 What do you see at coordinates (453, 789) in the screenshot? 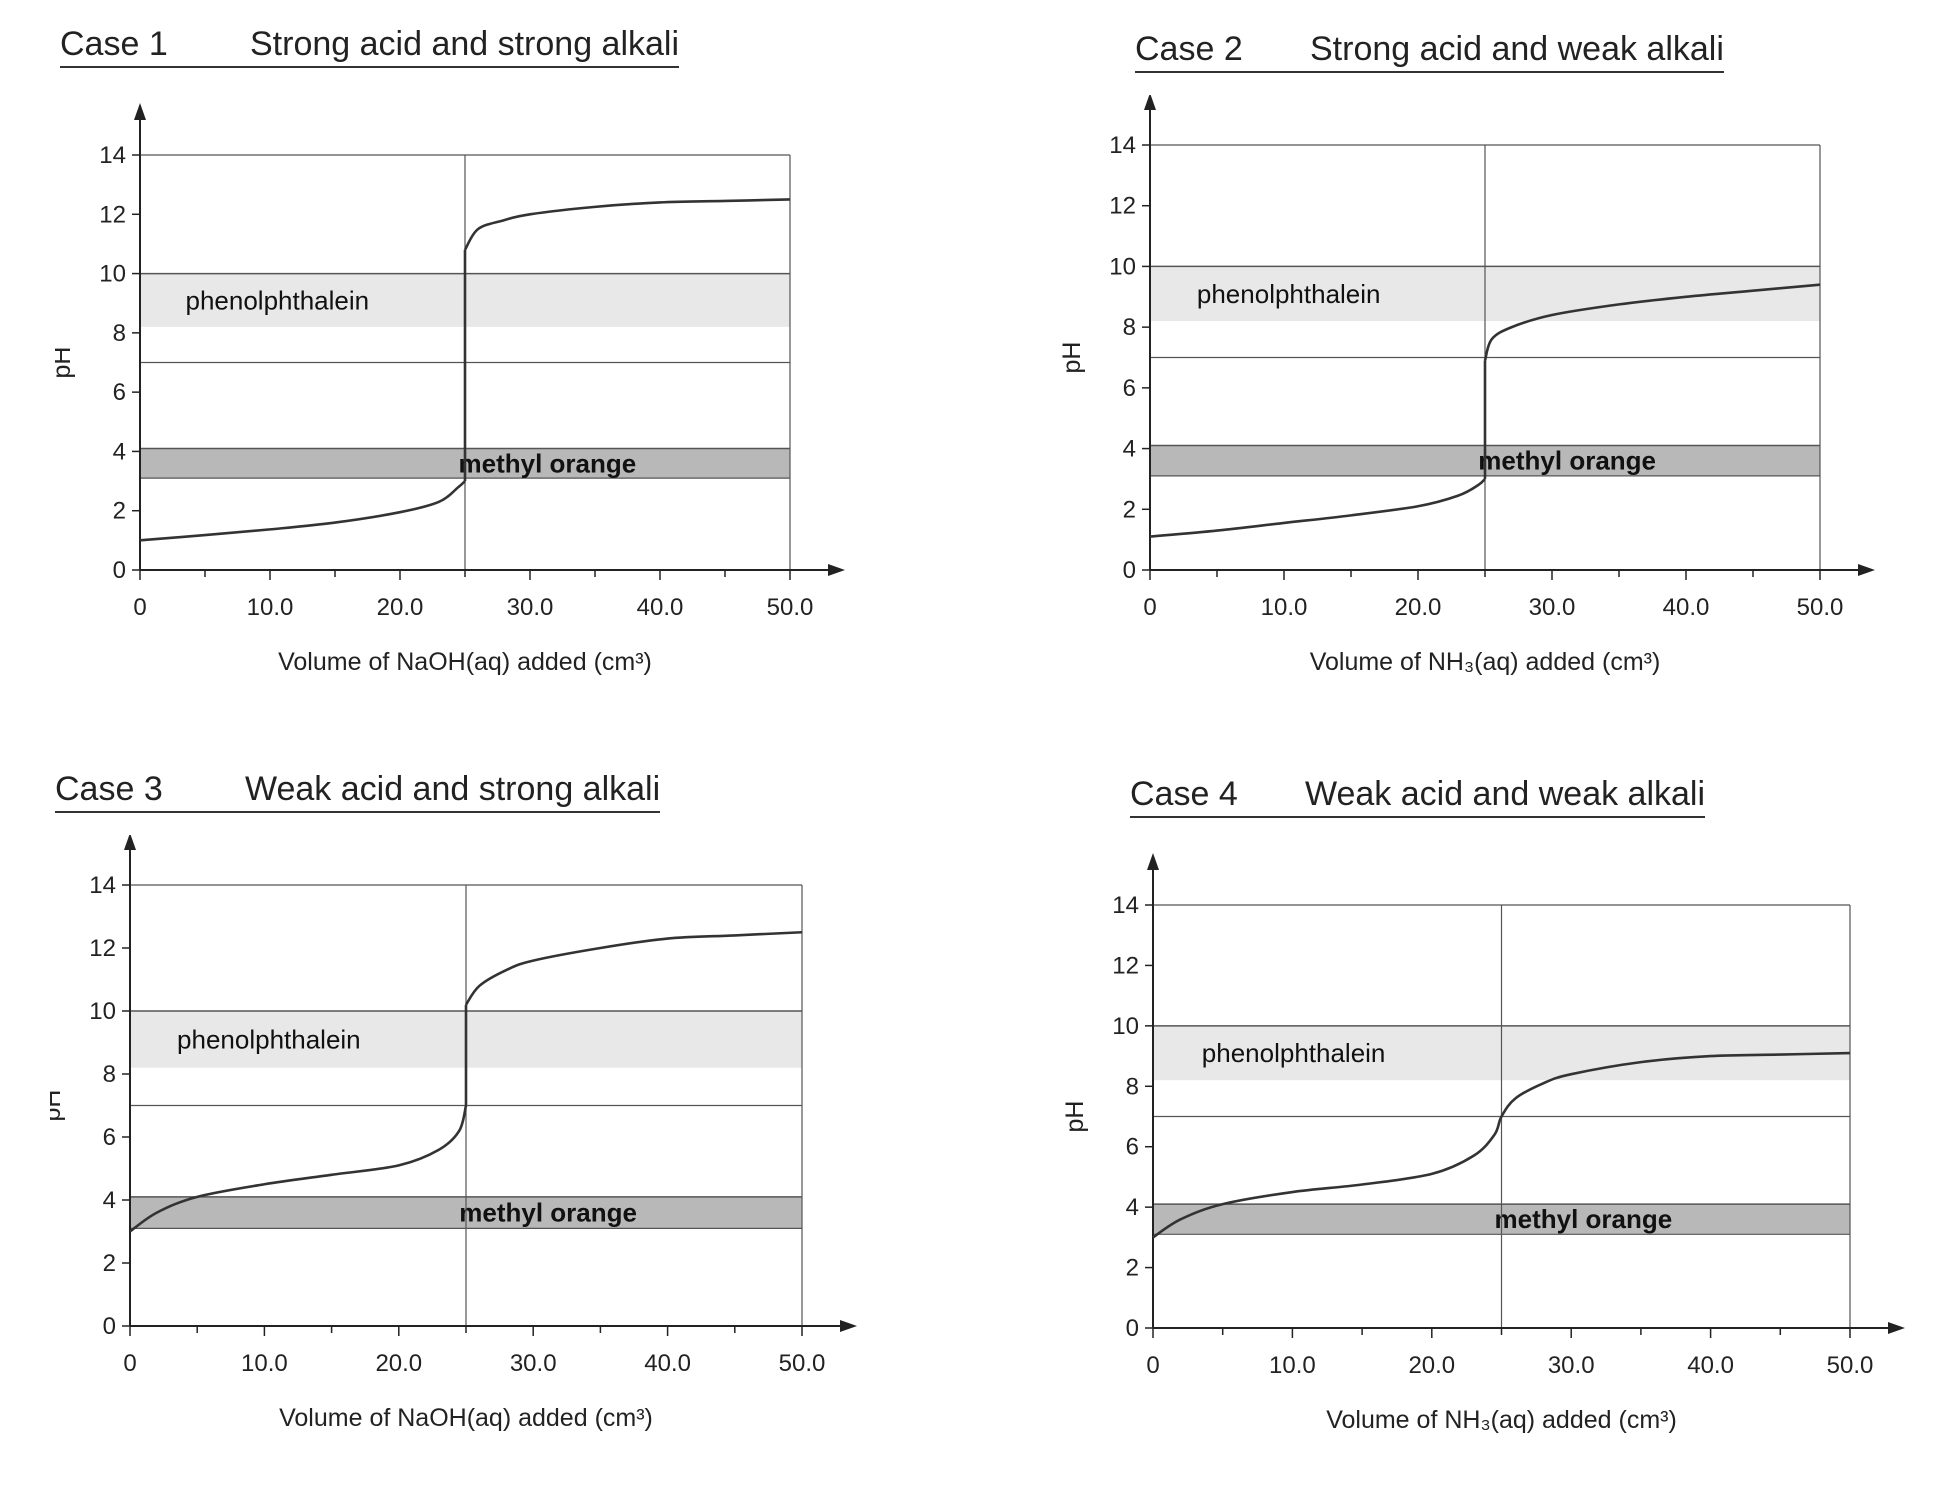
I see `case-title-text: Weak acid and strong alkali` at bounding box center [453, 789].